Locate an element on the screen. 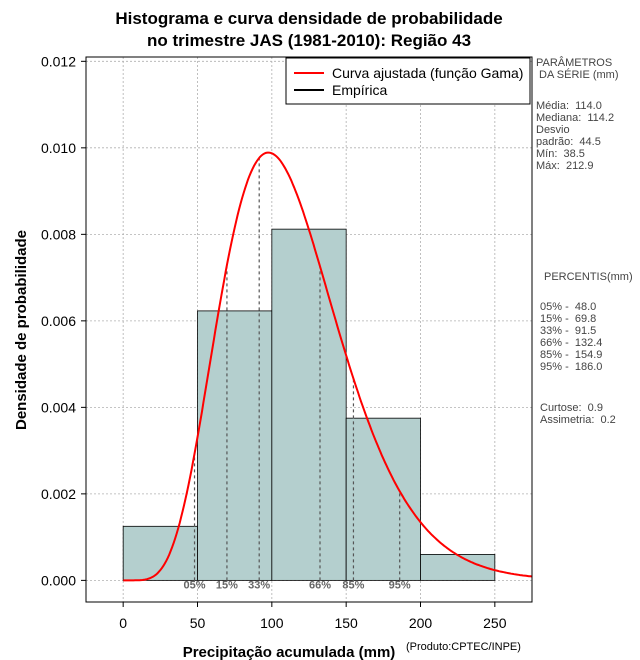 The height and width of the screenshot is (660, 640). percentile-label: 85% is located at coordinates (353, 585).